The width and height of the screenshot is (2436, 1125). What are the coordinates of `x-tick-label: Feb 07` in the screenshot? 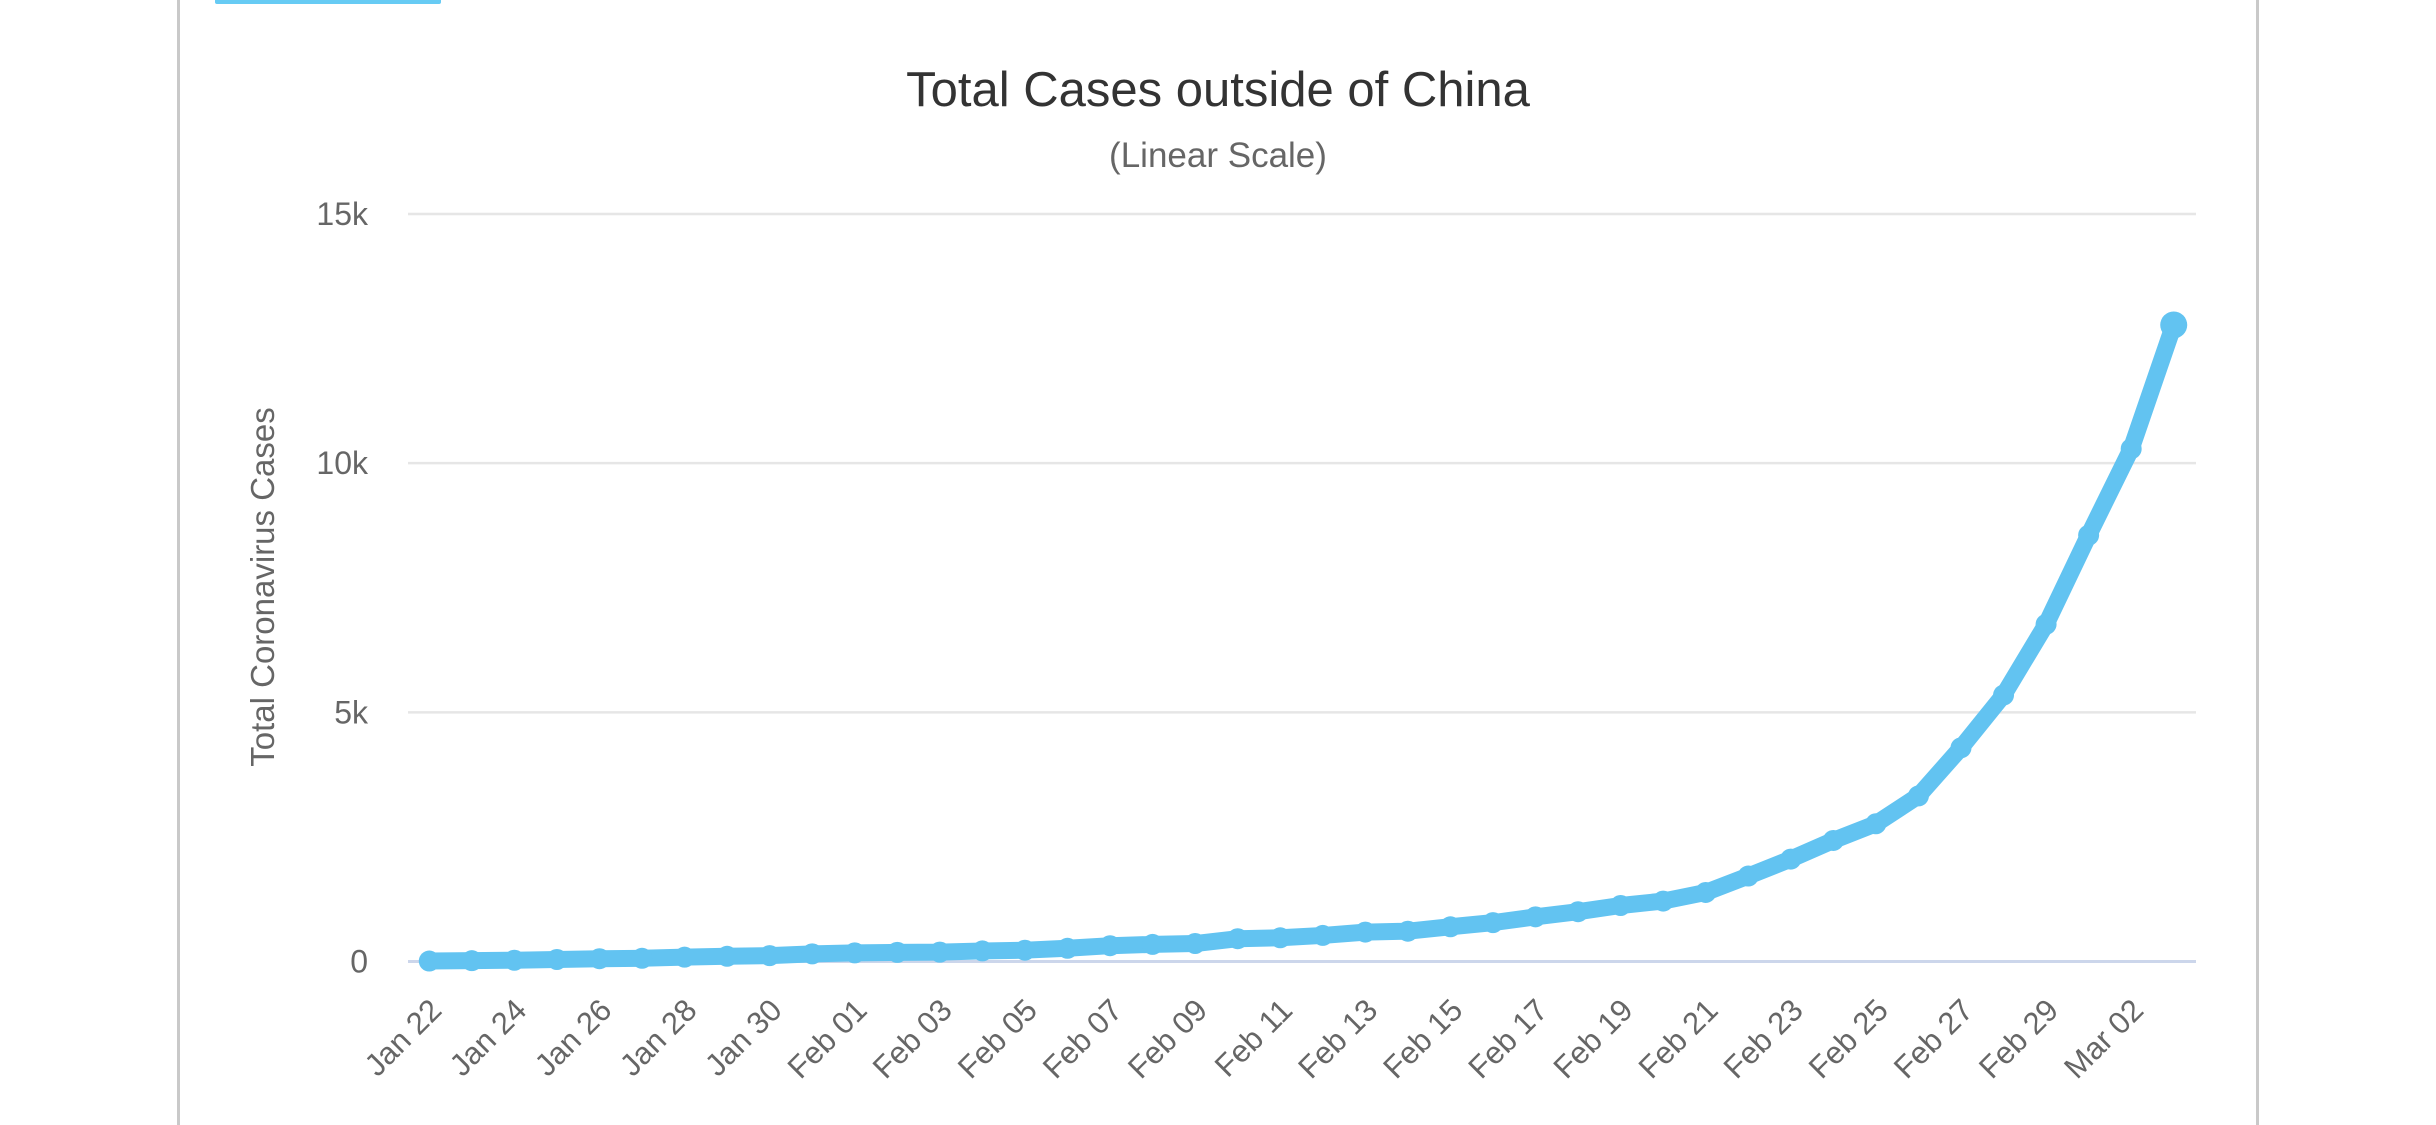 It's located at (1082, 1038).